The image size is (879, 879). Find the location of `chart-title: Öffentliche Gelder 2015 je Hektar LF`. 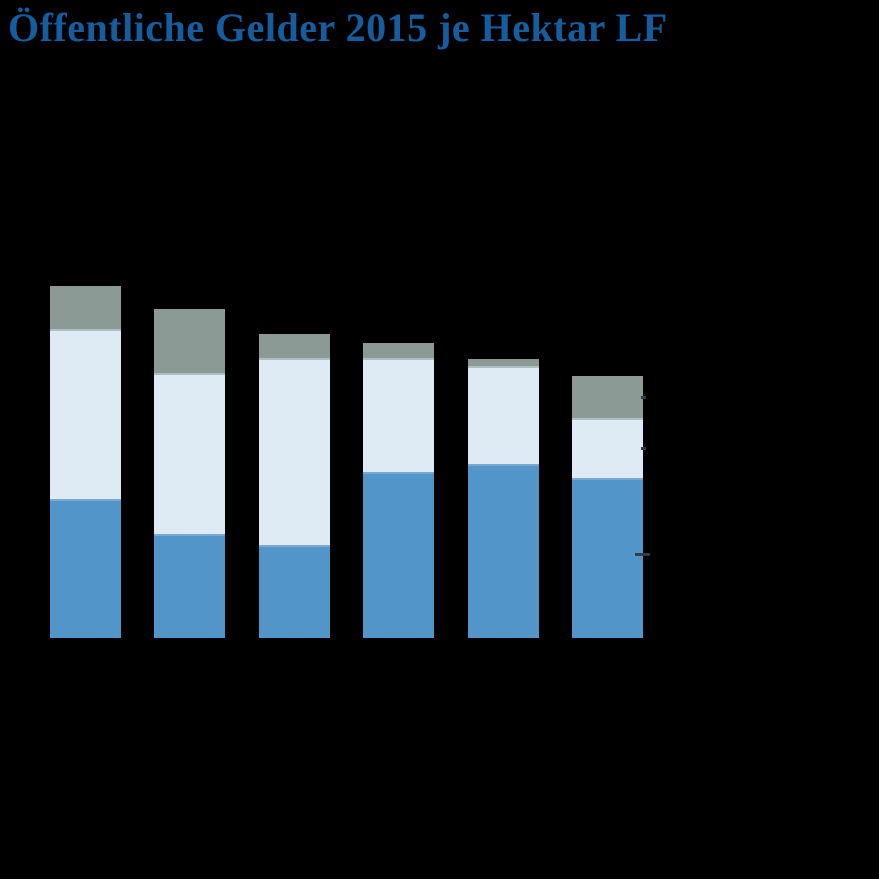

chart-title: Öffentliche Gelder 2015 je Hektar LF is located at coordinates (338, 27).